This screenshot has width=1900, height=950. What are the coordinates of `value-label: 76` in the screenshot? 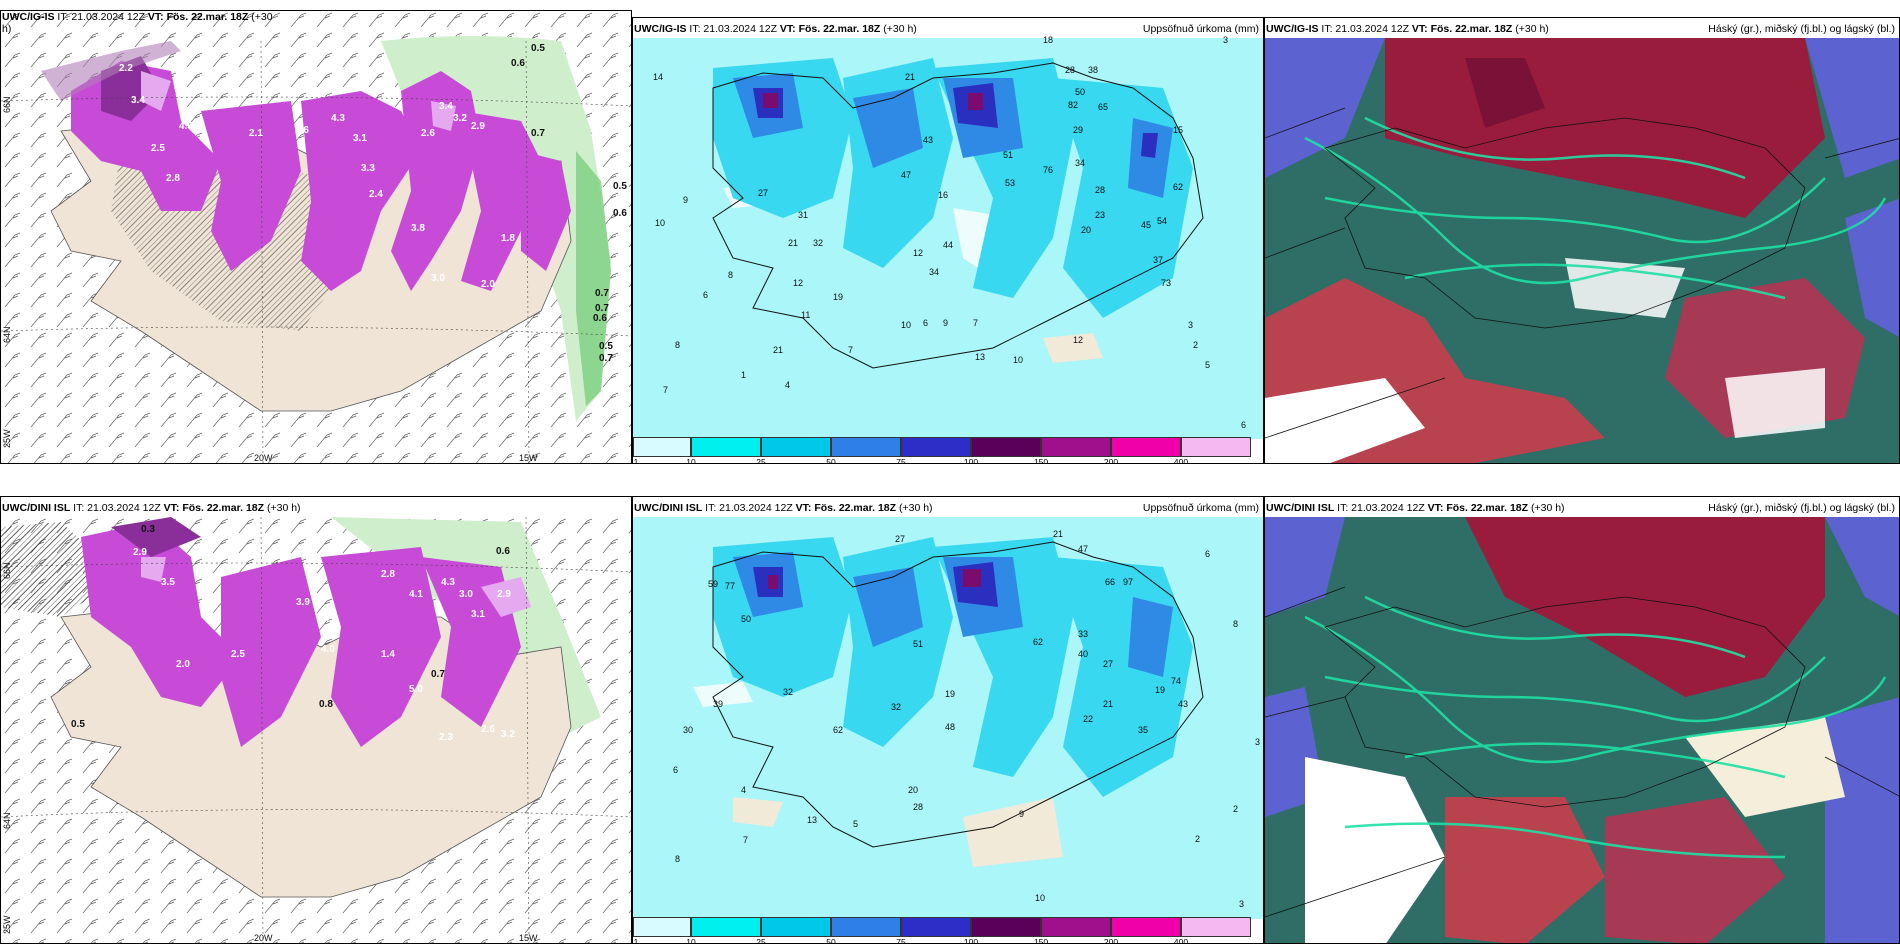 It's located at (1048, 170).